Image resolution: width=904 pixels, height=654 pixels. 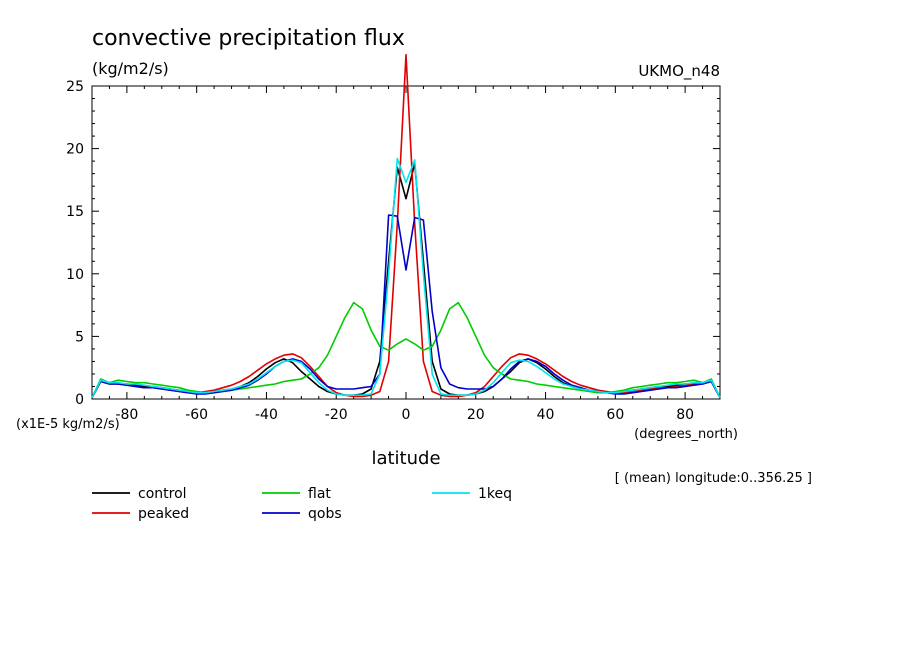 I want to click on x-tick-label: -40, so click(x=266, y=415).